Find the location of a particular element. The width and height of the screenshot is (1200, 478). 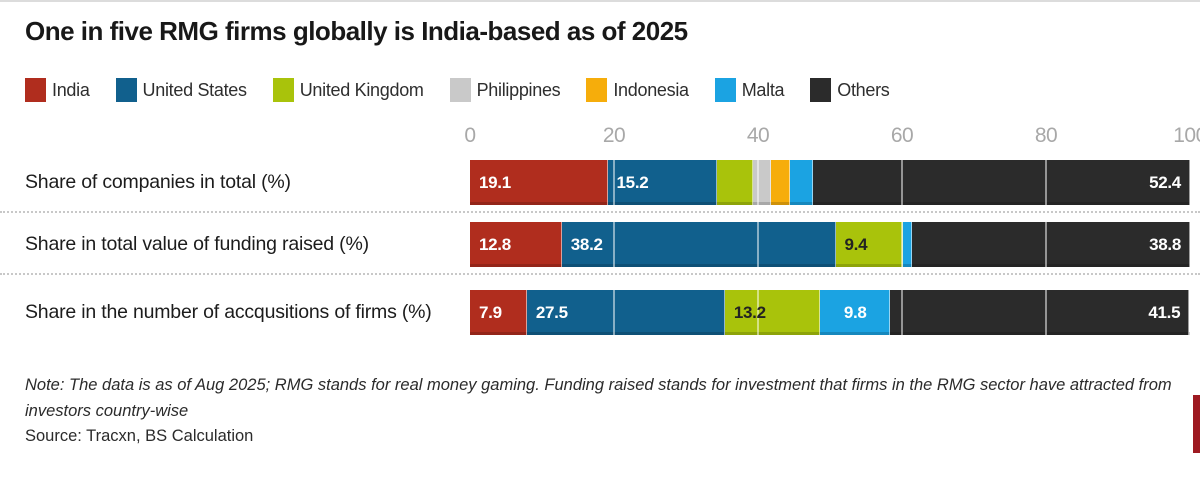

legend-item: United States is located at coordinates (181, 90).